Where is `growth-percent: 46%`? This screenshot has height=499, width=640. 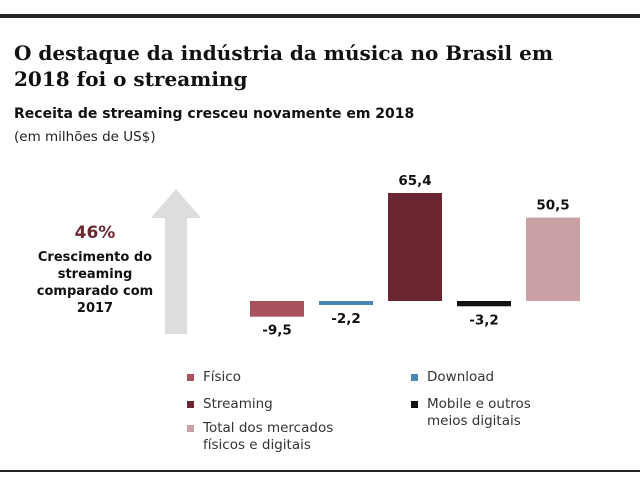 growth-percent: 46% is located at coordinates (95, 233).